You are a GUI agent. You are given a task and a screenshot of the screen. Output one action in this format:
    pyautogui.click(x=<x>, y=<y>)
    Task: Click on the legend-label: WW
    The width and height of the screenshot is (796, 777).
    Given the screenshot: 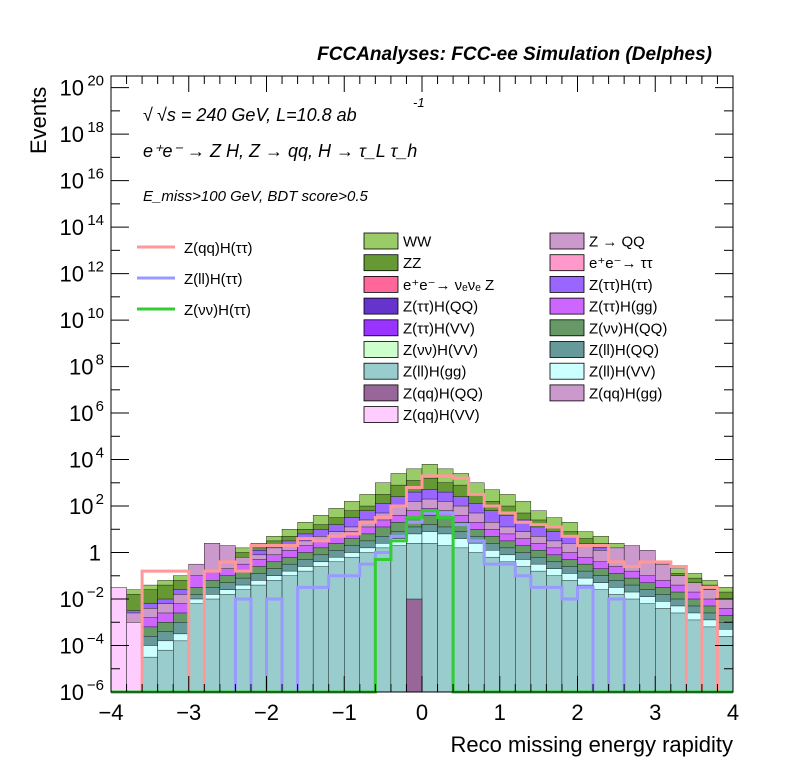 What is the action you would take?
    pyautogui.click(x=417, y=242)
    